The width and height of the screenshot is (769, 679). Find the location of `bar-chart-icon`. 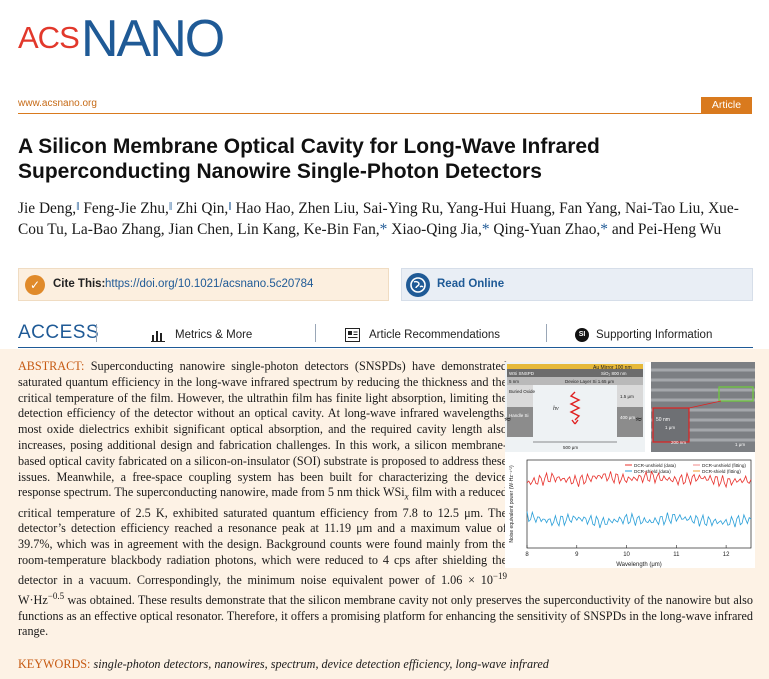

bar-chart-icon is located at coordinates (158, 336).